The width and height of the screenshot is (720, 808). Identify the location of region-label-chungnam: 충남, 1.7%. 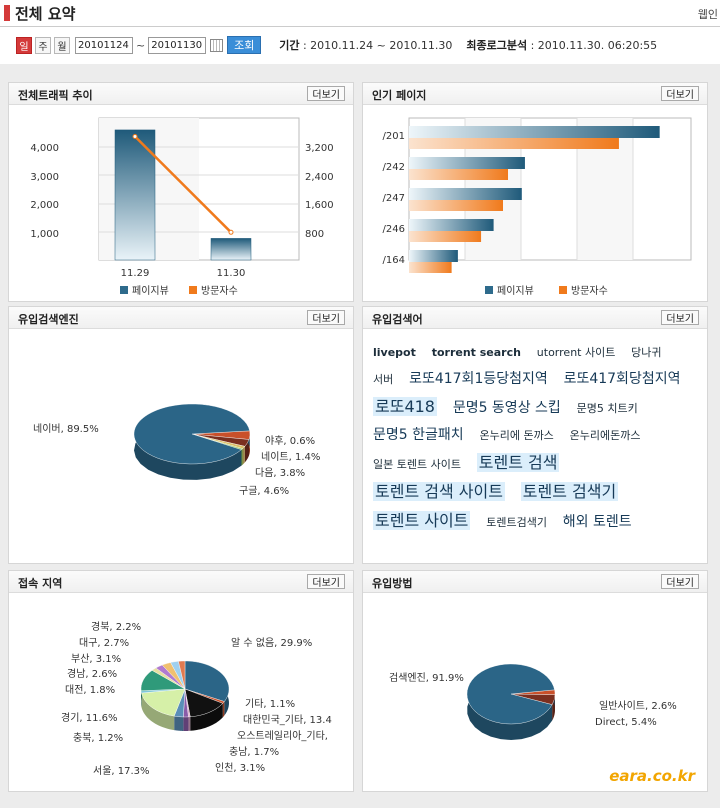
(254, 752).